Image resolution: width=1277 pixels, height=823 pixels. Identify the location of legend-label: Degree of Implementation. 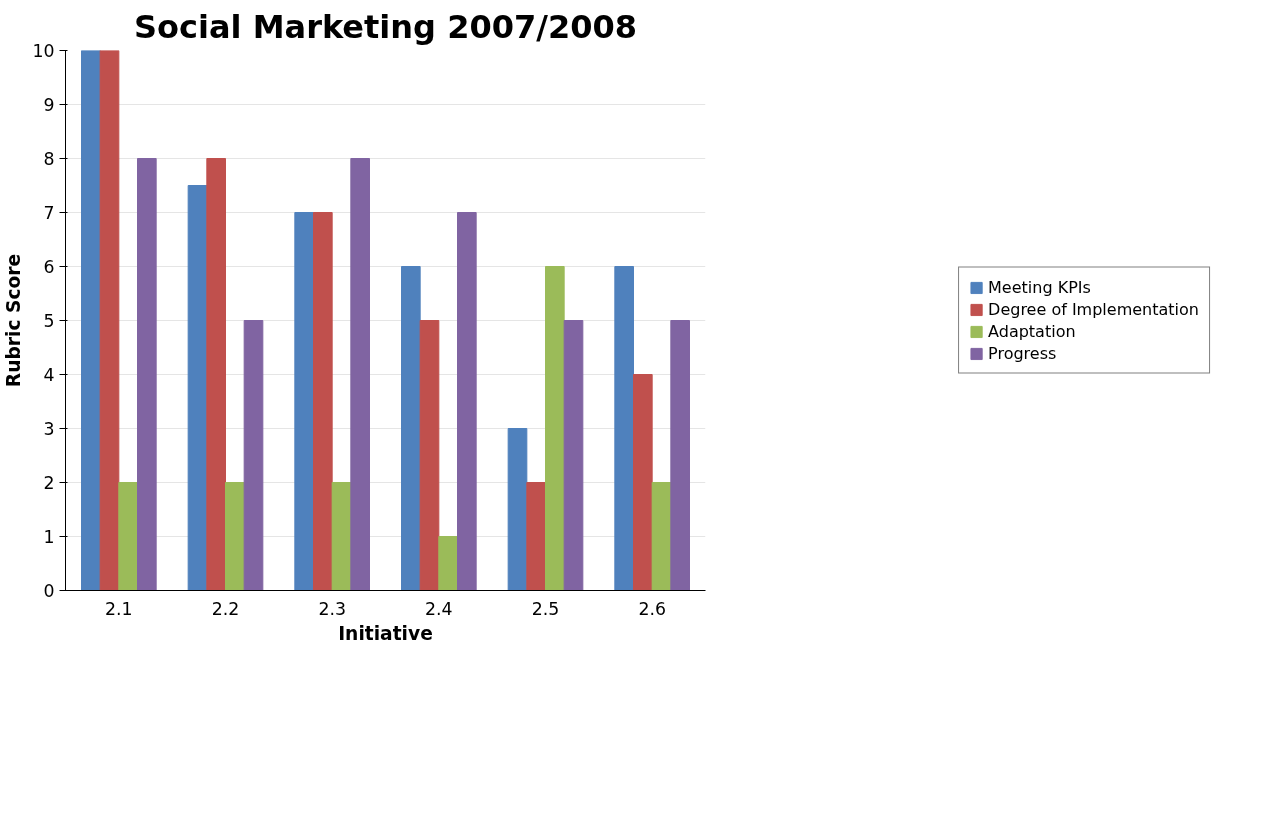
(1093, 309).